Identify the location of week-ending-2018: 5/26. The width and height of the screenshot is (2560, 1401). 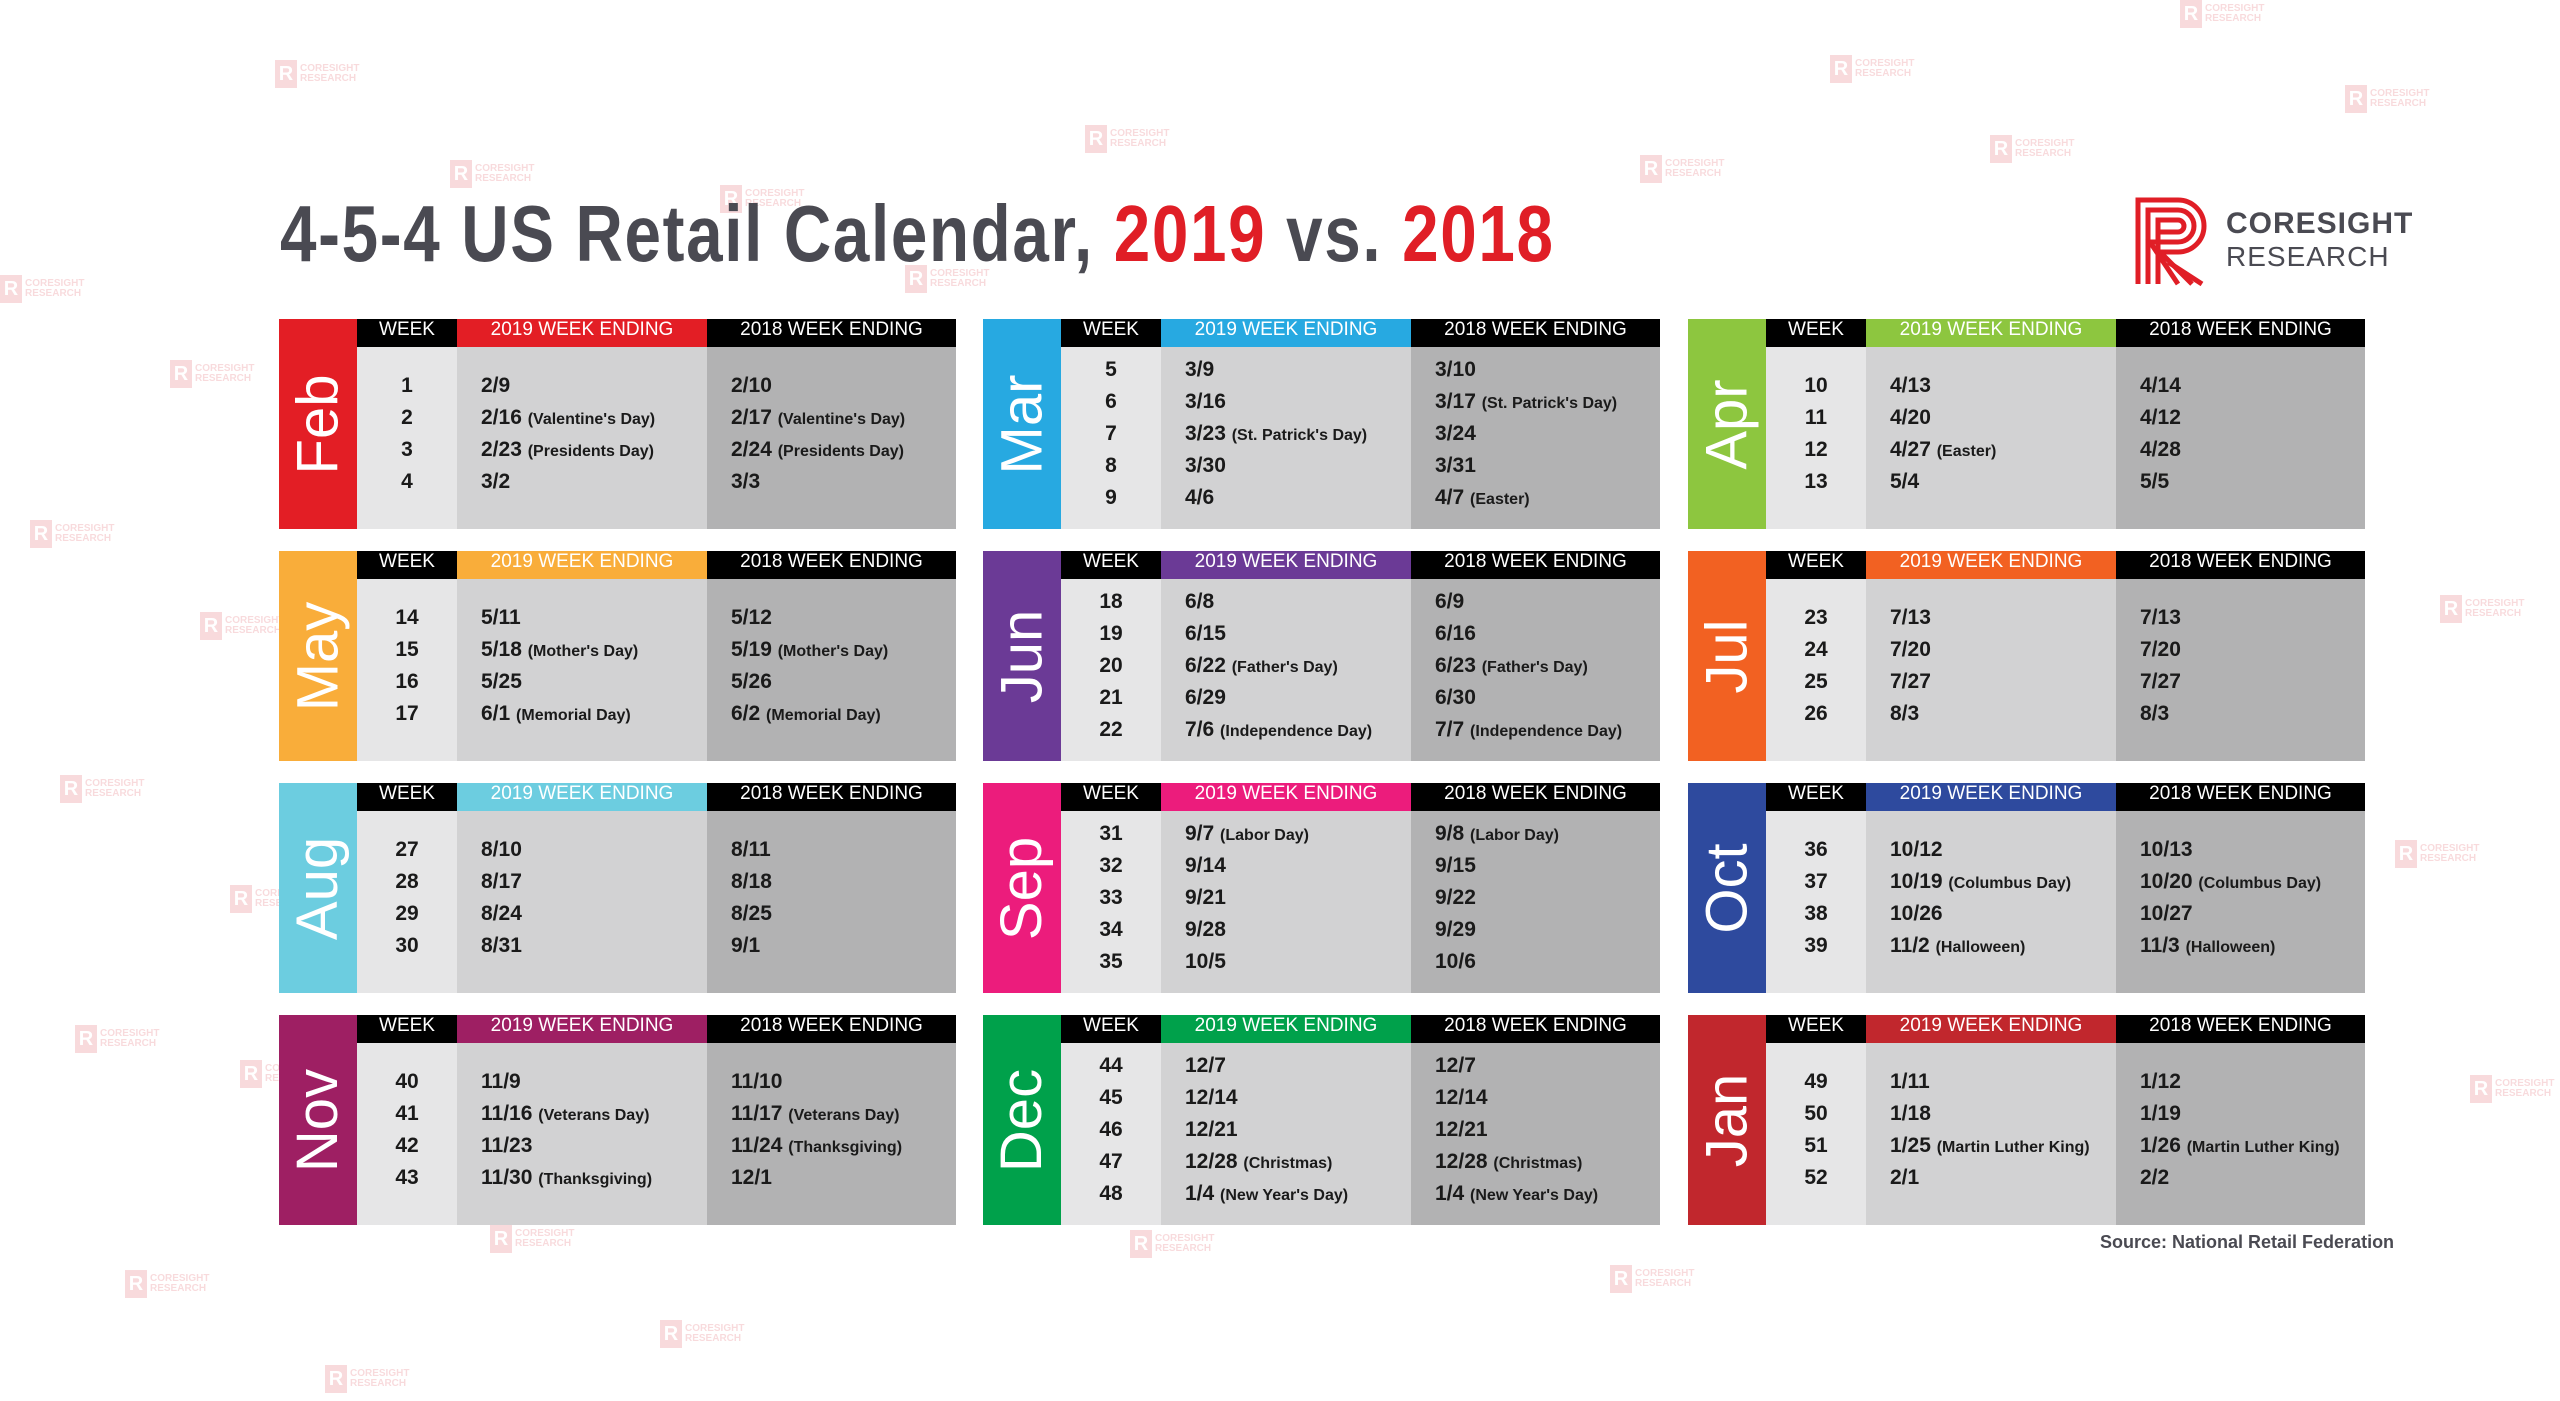
(831, 686).